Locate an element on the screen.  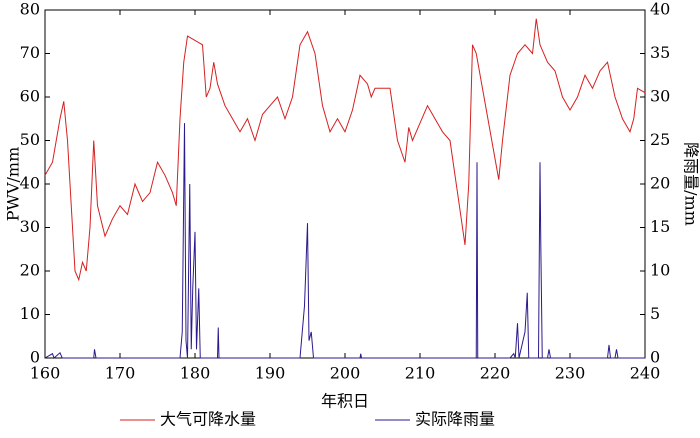
y-tick-label: 40 is located at coordinates (30, 183).